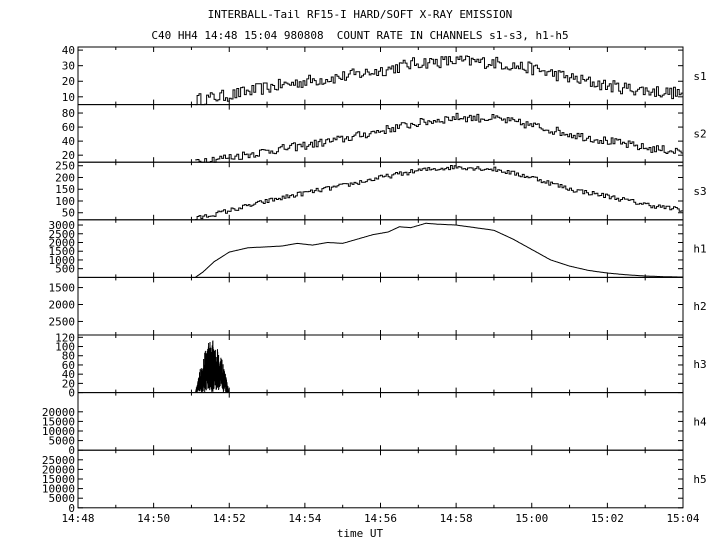 The width and height of the screenshot is (720, 550). Describe the element at coordinates (153, 518) in the screenshot. I see `x-tick-label-1: 14:50` at that location.